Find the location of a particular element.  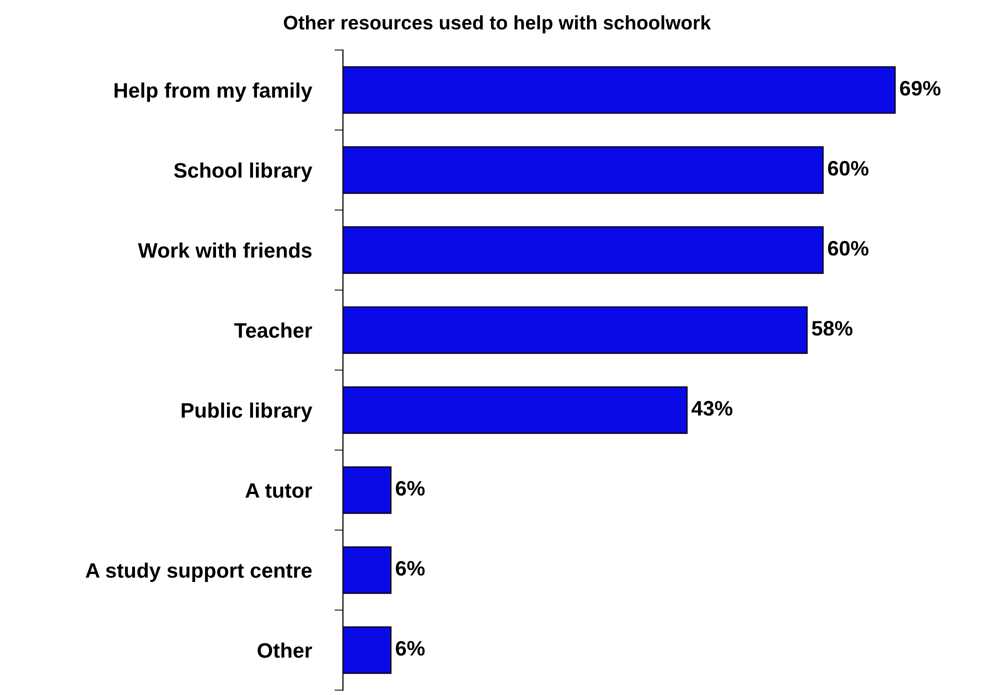

y-tick-label: Teacher is located at coordinates (273, 330).